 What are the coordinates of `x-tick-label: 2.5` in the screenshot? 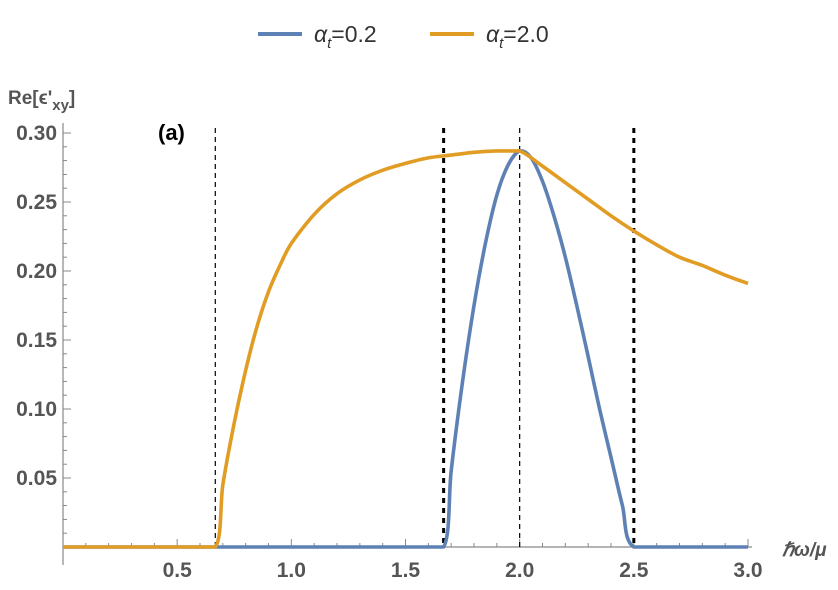 It's located at (634, 570).